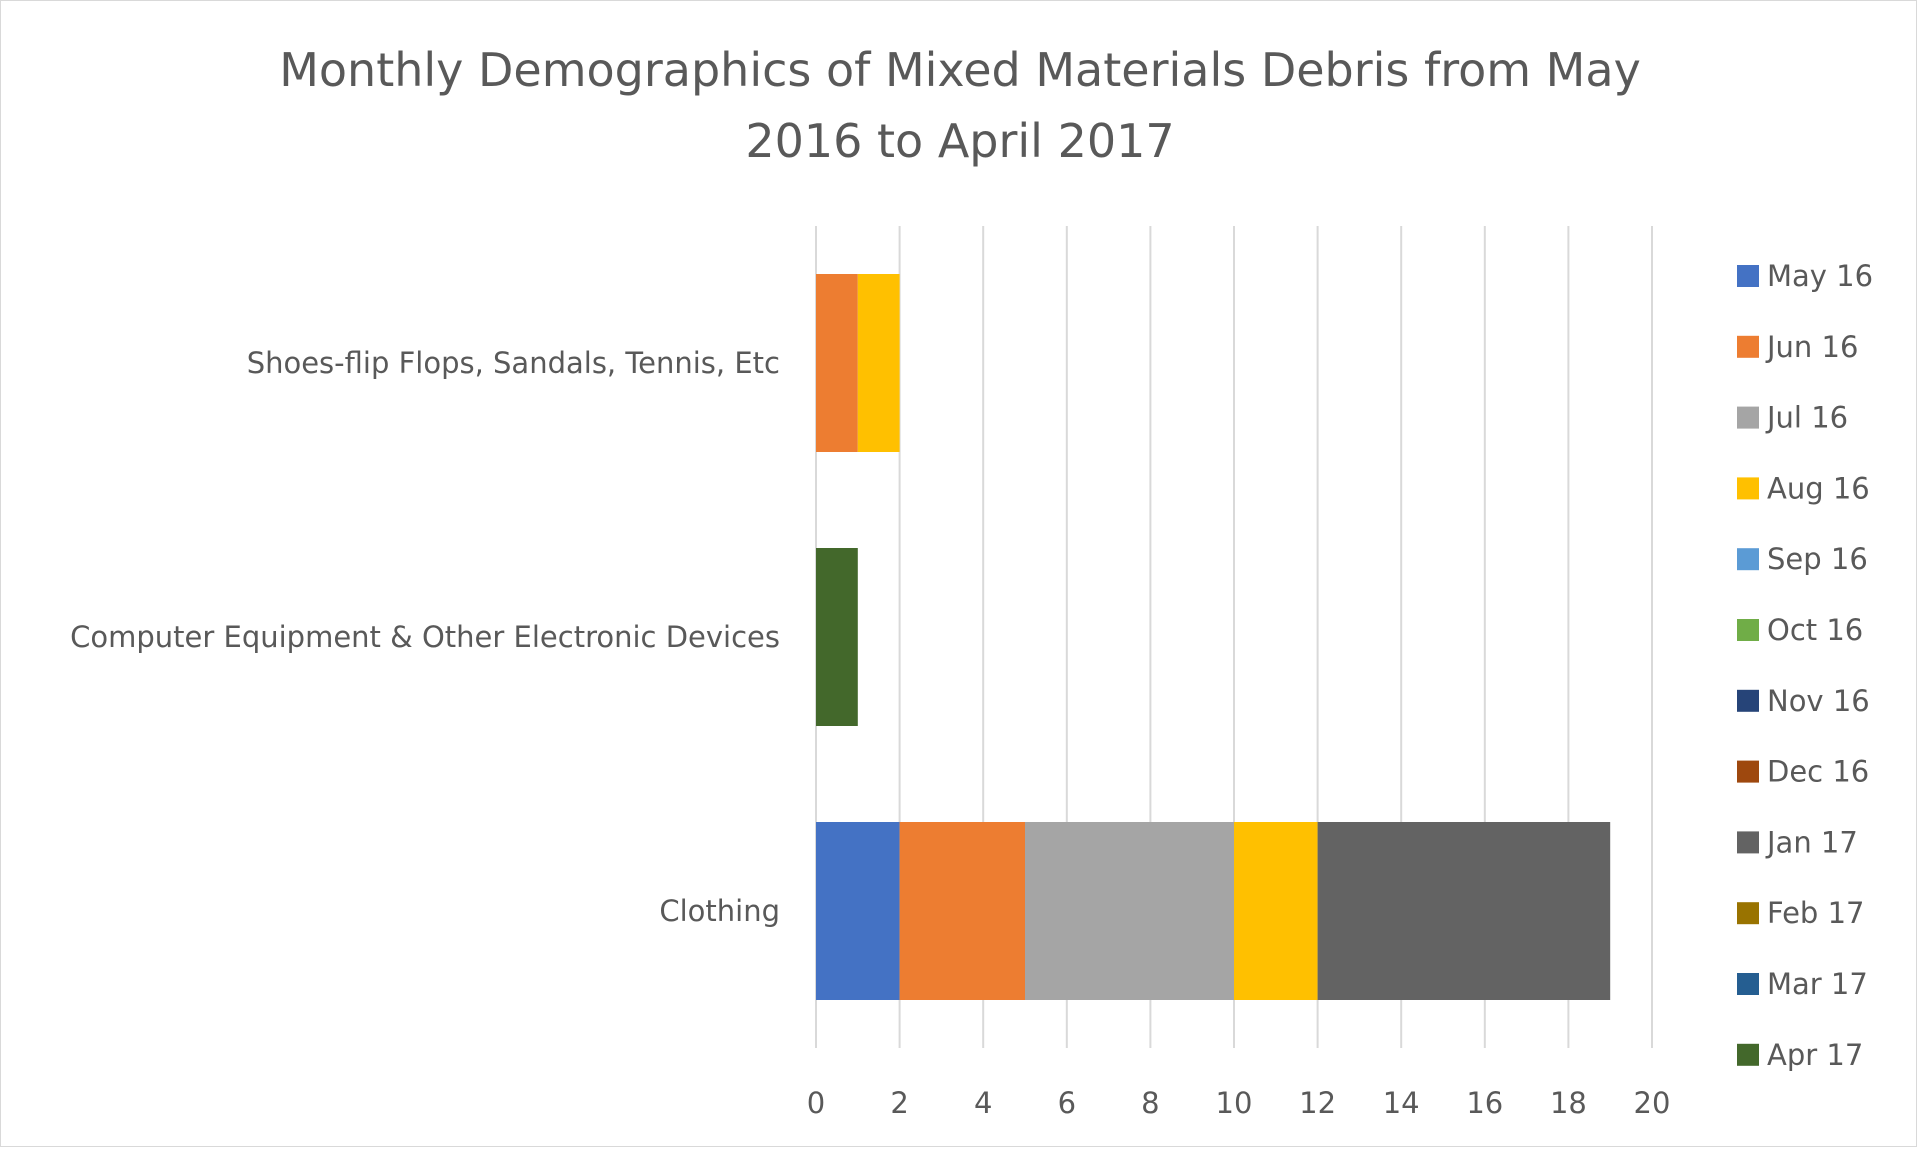 Image resolution: width=1919 pixels, height=1149 pixels. I want to click on legend-label-nov-16: Nov 16, so click(1818, 701).